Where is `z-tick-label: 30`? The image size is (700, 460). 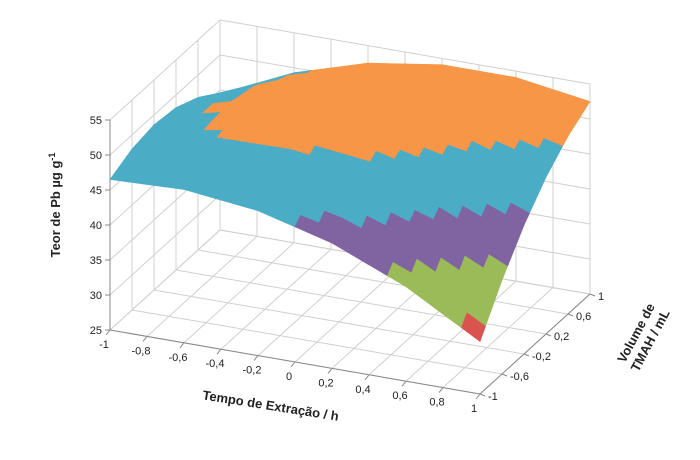
z-tick-label: 30 is located at coordinates (96, 296).